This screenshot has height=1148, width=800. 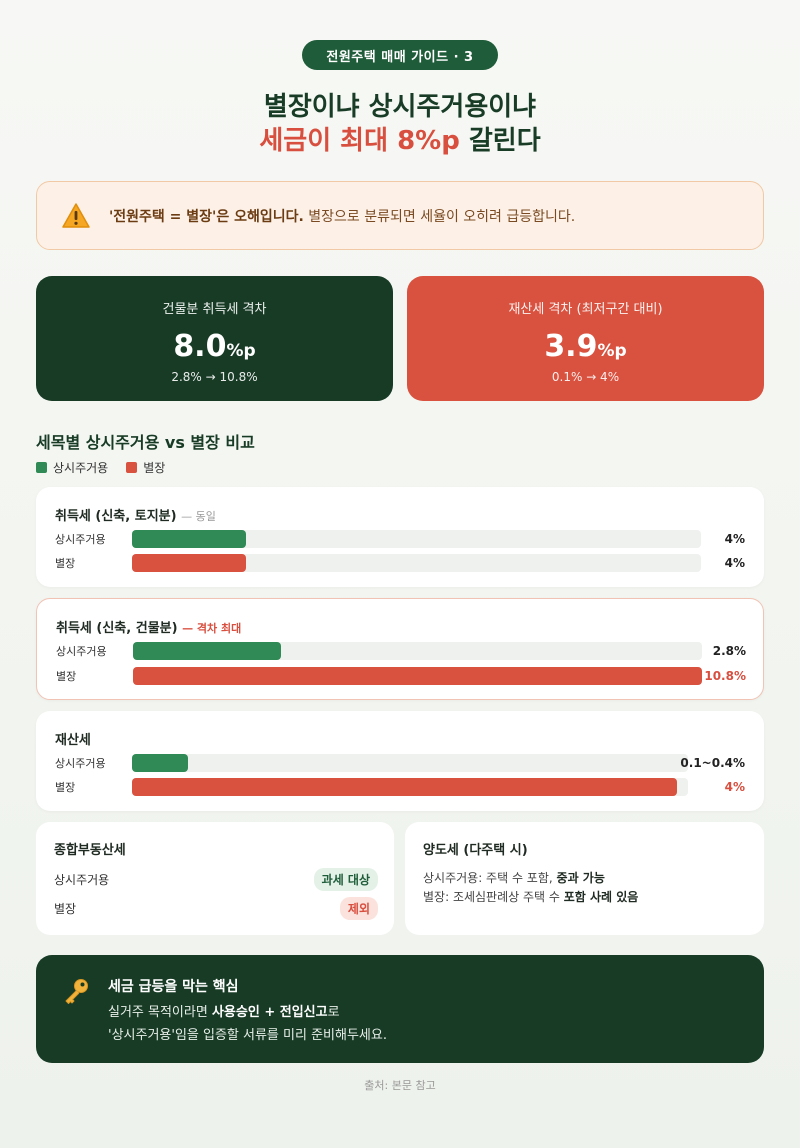 I want to click on row-label: 별장, so click(x=65, y=909).